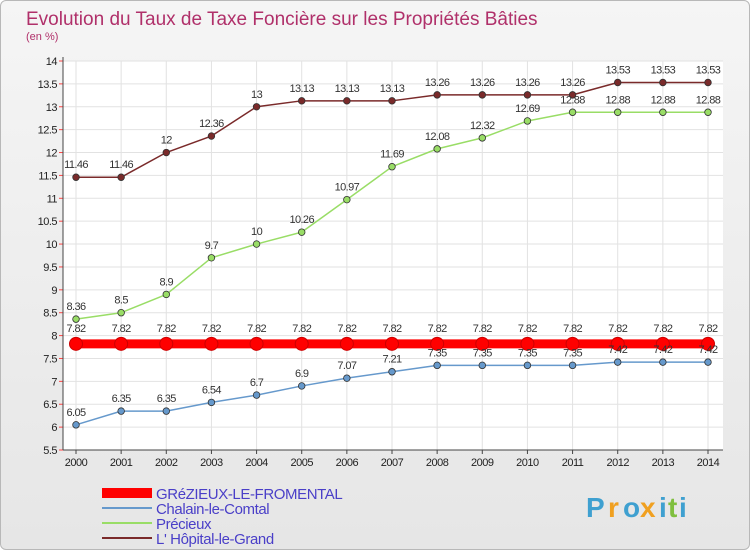 The width and height of the screenshot is (750, 550). What do you see at coordinates (211, 124) in the screenshot?
I see `data-label: 12.36` at bounding box center [211, 124].